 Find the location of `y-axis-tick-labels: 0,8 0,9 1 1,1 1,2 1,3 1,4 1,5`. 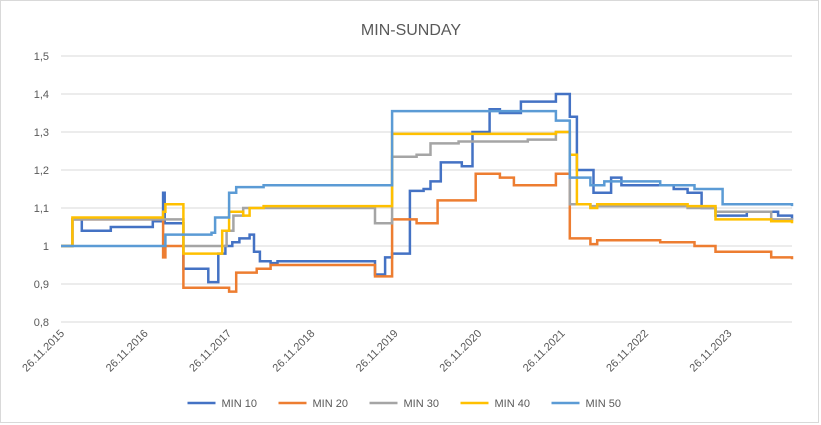

y-axis-tick-labels: 0,8 0,9 1 1,1 1,2 1,3 1,4 1,5 is located at coordinates (41, 190).